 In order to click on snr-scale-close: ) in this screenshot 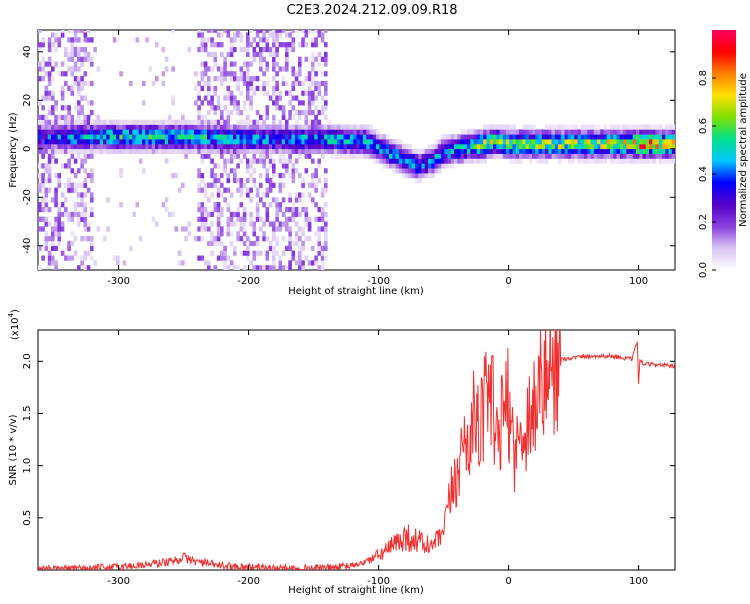, I will do `click(15, 311)`.